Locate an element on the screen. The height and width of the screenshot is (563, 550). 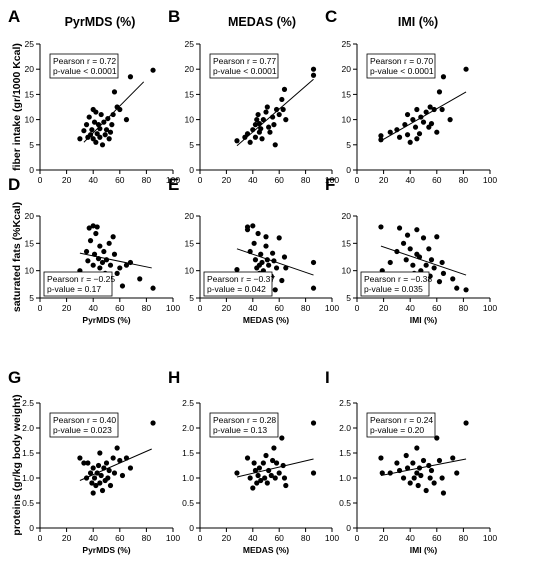
x-tick-label: 100 is located at coordinates (490, 180).